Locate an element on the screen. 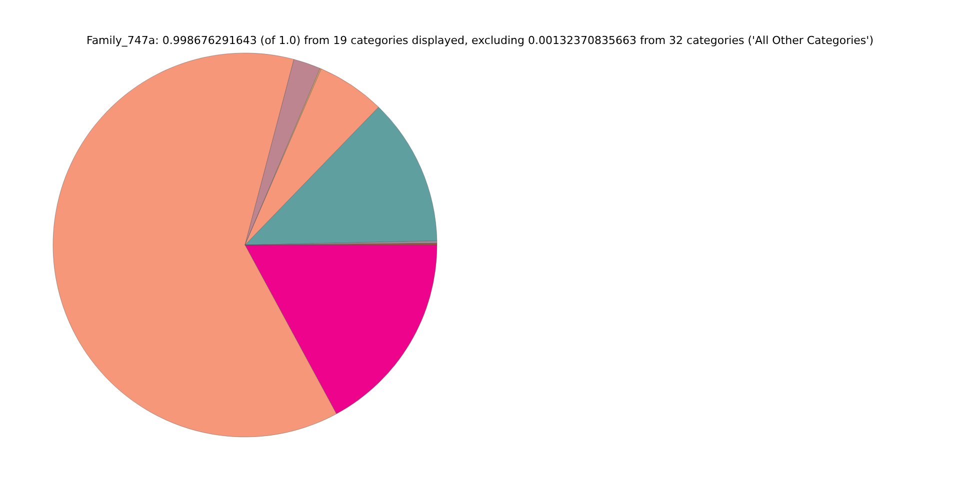 The image size is (960, 480). text: Family_747a: 0.998676291643 (of 1.0) from 19 categories displayed, excluding 0.00132370835663 from 32 categories ('All Other Categories') is located at coordinates (480, 40).